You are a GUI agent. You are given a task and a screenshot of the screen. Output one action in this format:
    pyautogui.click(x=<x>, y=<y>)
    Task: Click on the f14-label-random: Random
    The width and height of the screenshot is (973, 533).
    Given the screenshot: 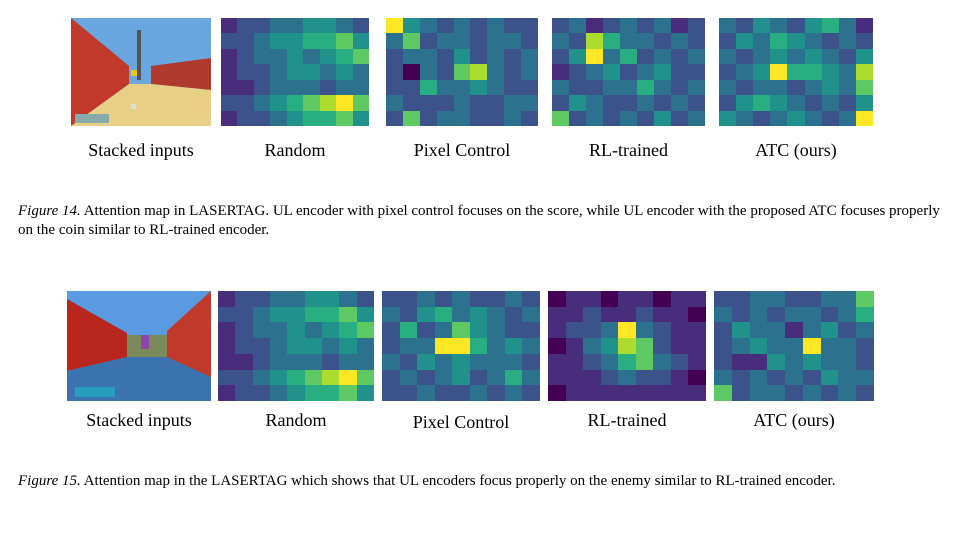 What is the action you would take?
    pyautogui.click(x=295, y=150)
    